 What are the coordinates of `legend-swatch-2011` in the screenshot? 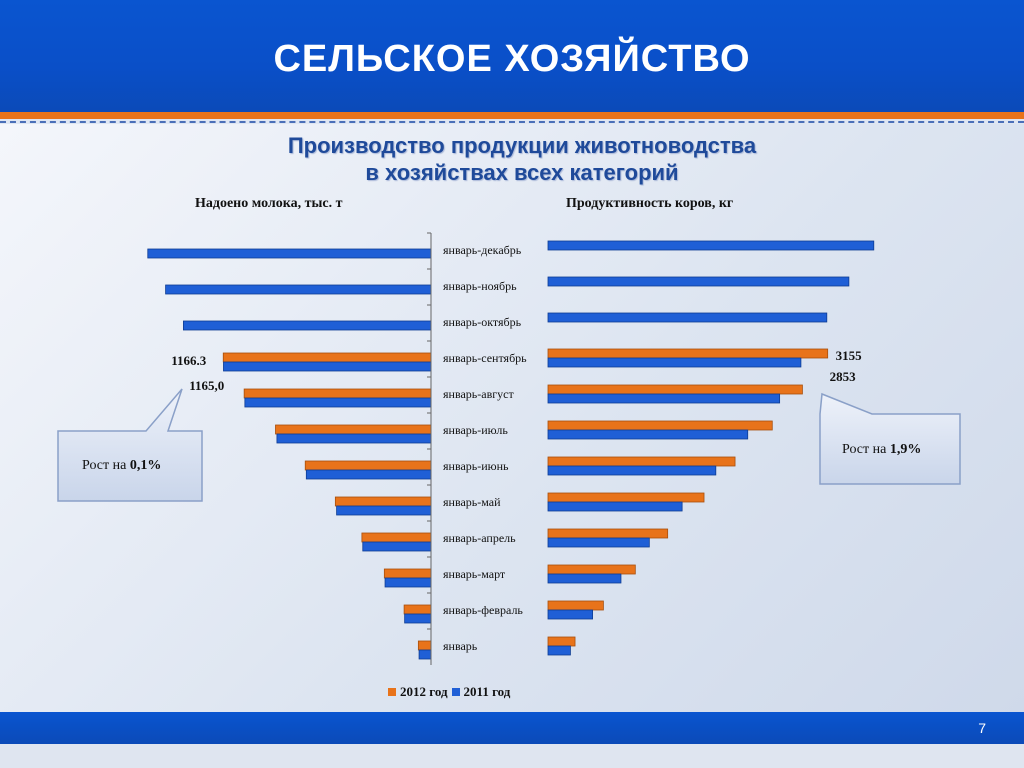 It's located at (455, 692).